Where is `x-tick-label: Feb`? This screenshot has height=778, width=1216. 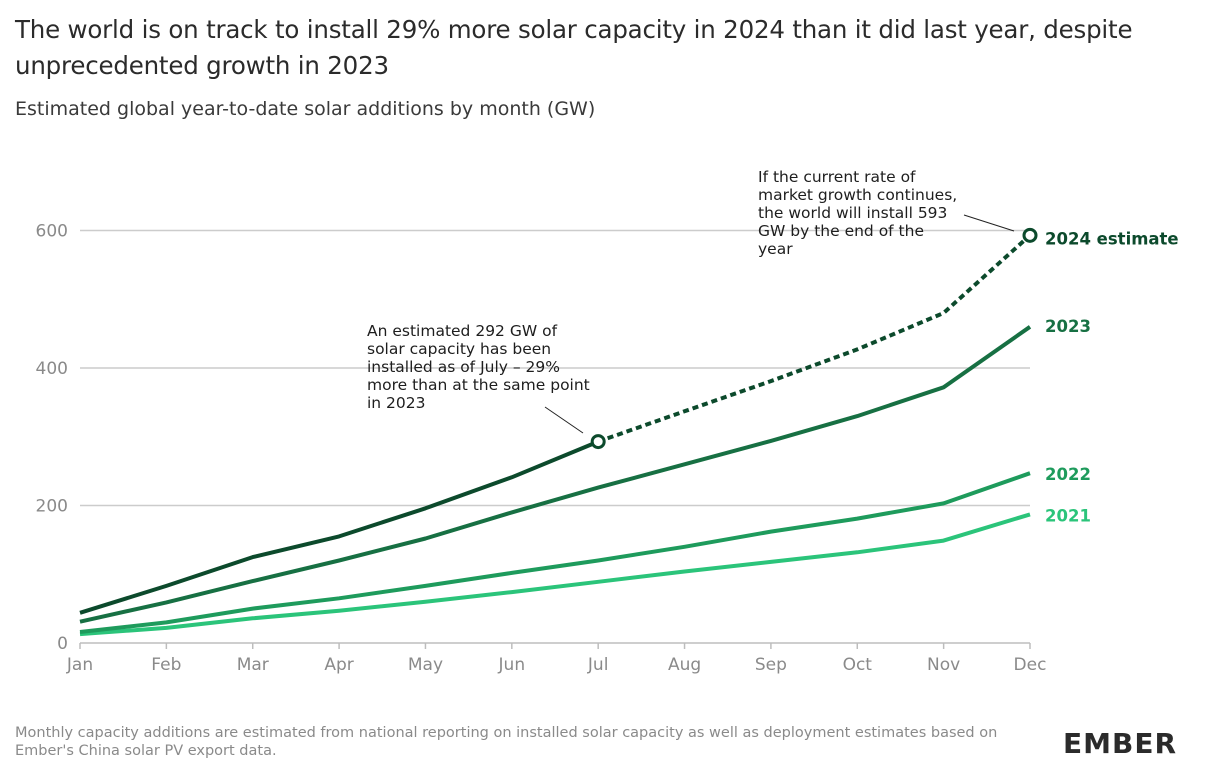 x-tick-label: Feb is located at coordinates (166, 665).